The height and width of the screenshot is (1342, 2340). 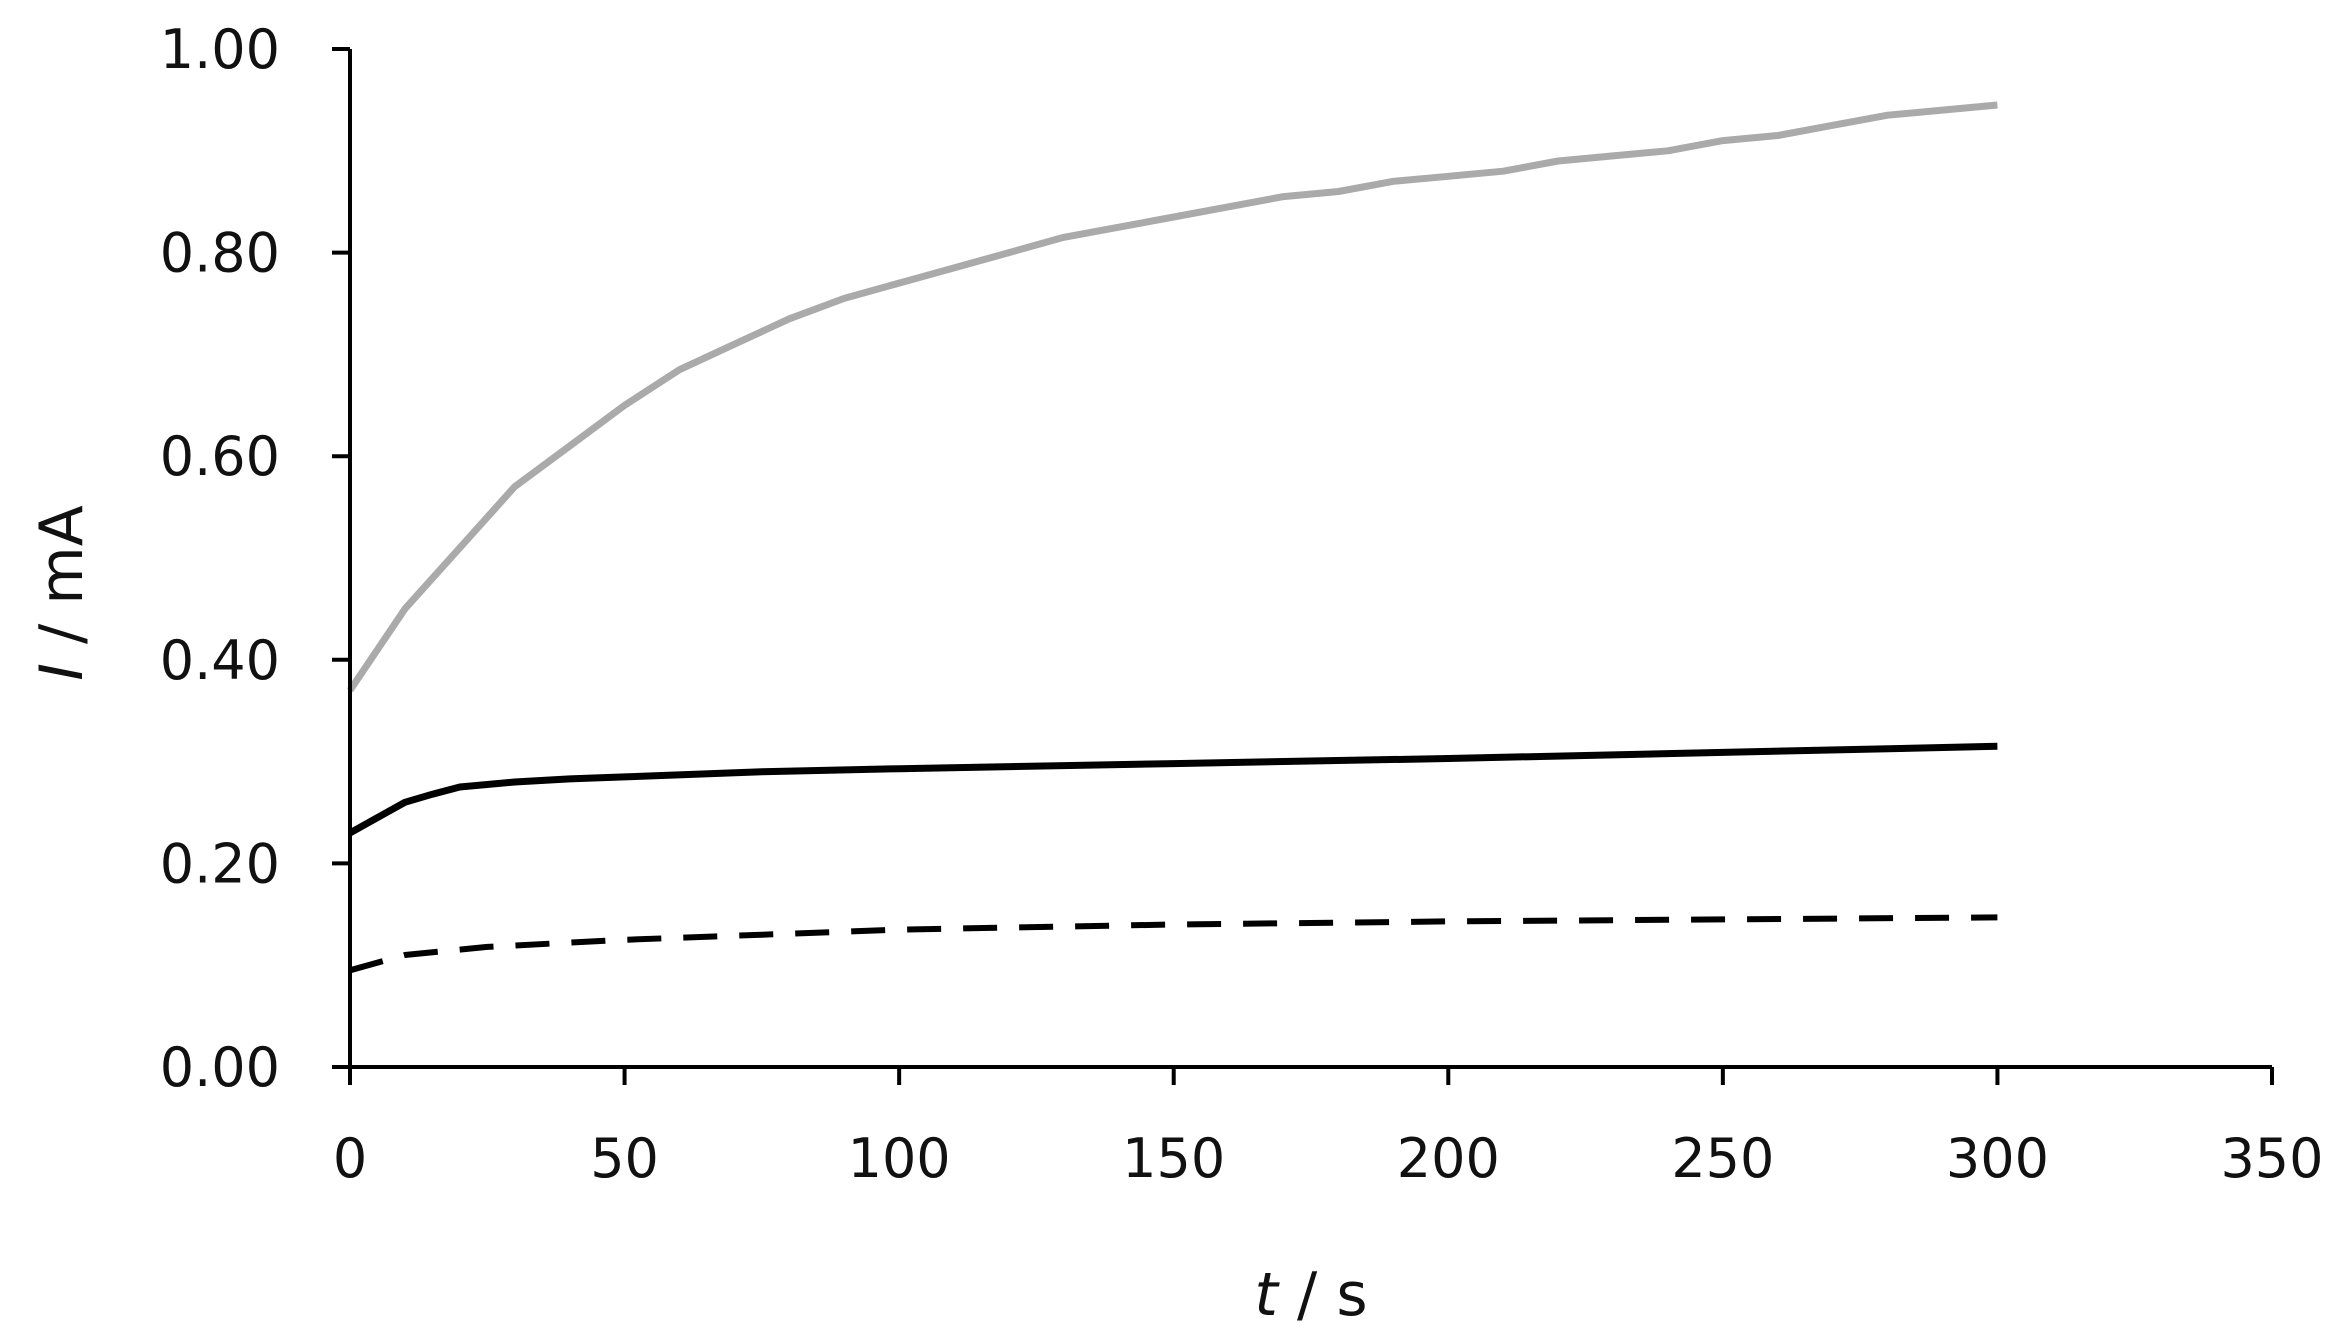 What do you see at coordinates (1267, 1295) in the screenshot?
I see `x-axis-variable: t` at bounding box center [1267, 1295].